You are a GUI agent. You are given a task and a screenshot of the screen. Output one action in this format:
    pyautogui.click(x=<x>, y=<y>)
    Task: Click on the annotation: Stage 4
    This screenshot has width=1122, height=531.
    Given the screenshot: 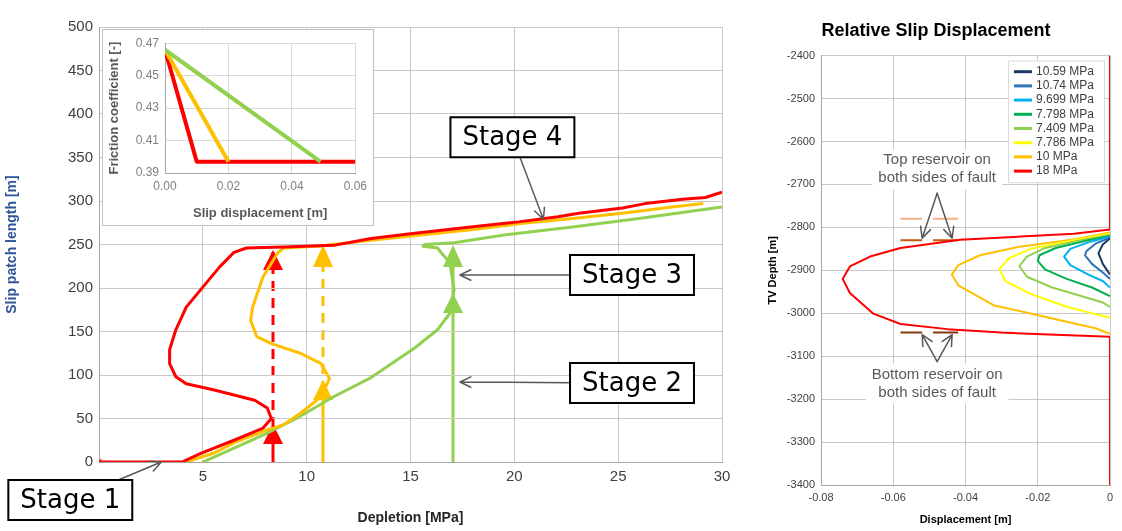 What is the action you would take?
    pyautogui.click(x=512, y=136)
    